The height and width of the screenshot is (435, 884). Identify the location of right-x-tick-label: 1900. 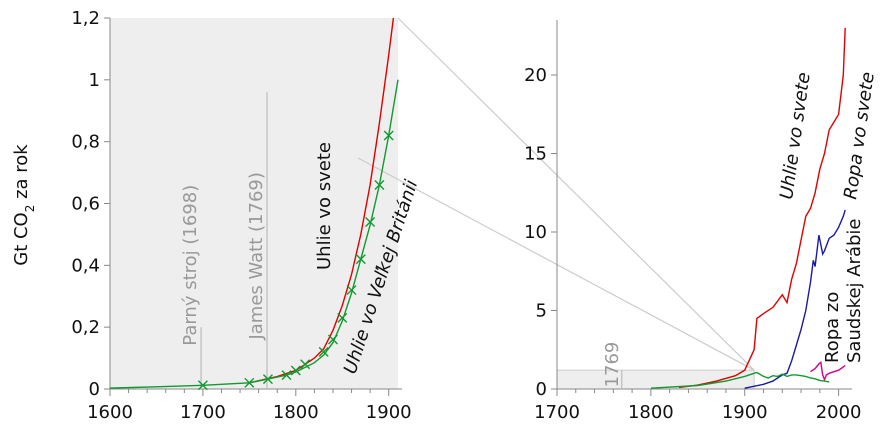
(745, 412).